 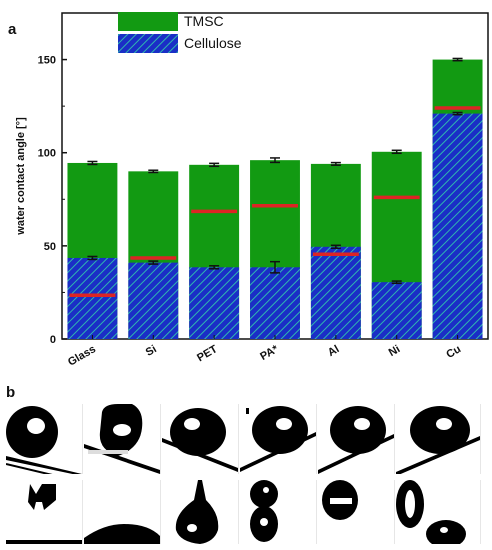 I want to click on y-tick-label: 100, so click(x=47, y=154).